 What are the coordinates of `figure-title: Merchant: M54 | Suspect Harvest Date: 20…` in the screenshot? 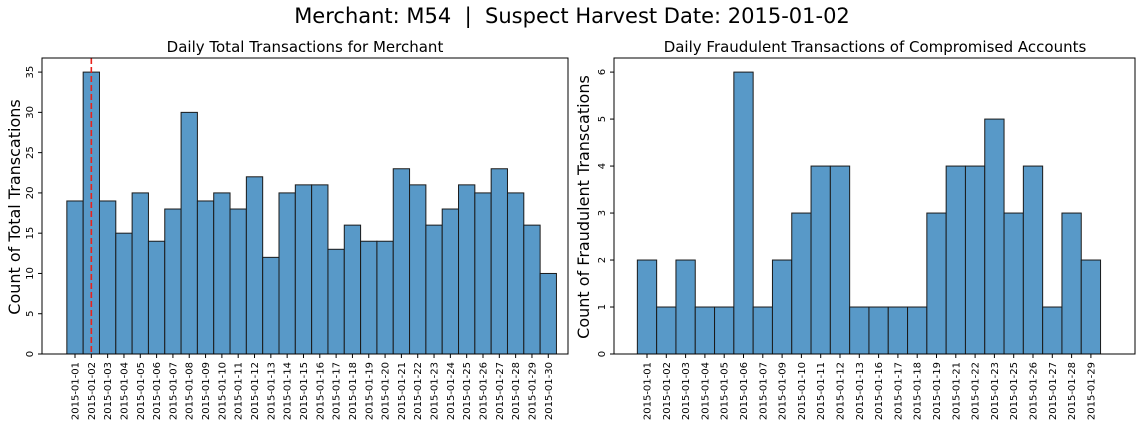 It's located at (572, 16).